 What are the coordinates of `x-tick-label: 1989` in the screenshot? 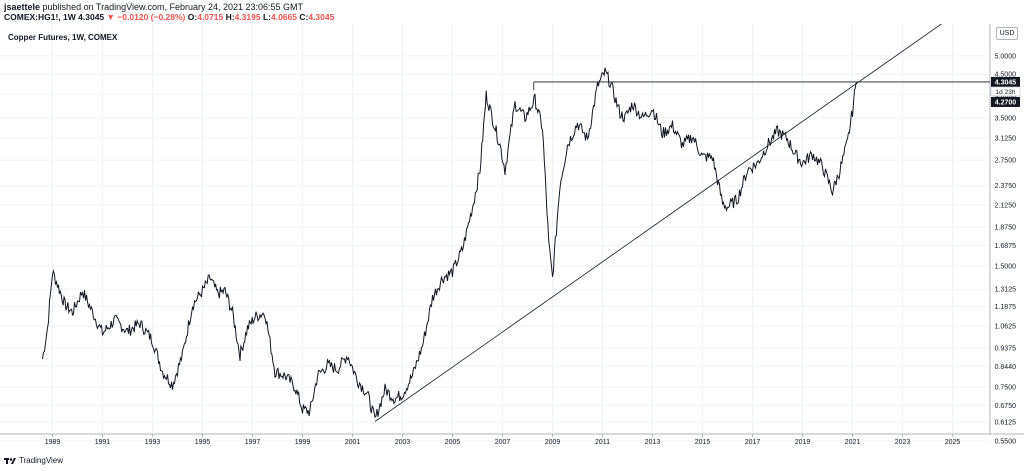 It's located at (53, 442).